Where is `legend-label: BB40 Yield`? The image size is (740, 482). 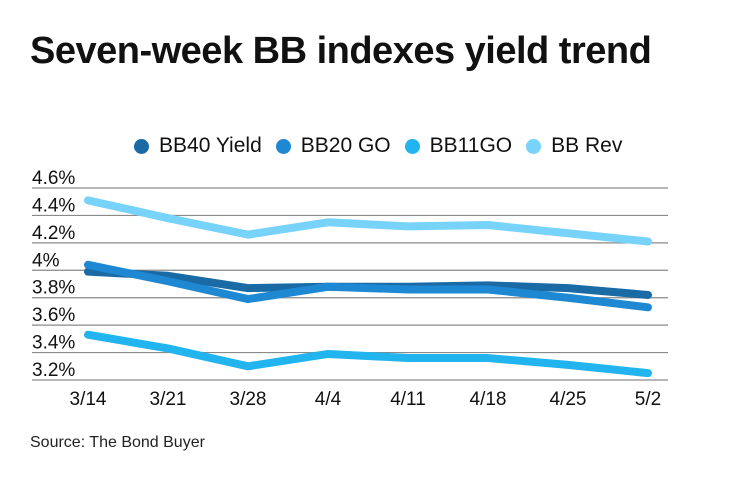 legend-label: BB40 Yield is located at coordinates (210, 145).